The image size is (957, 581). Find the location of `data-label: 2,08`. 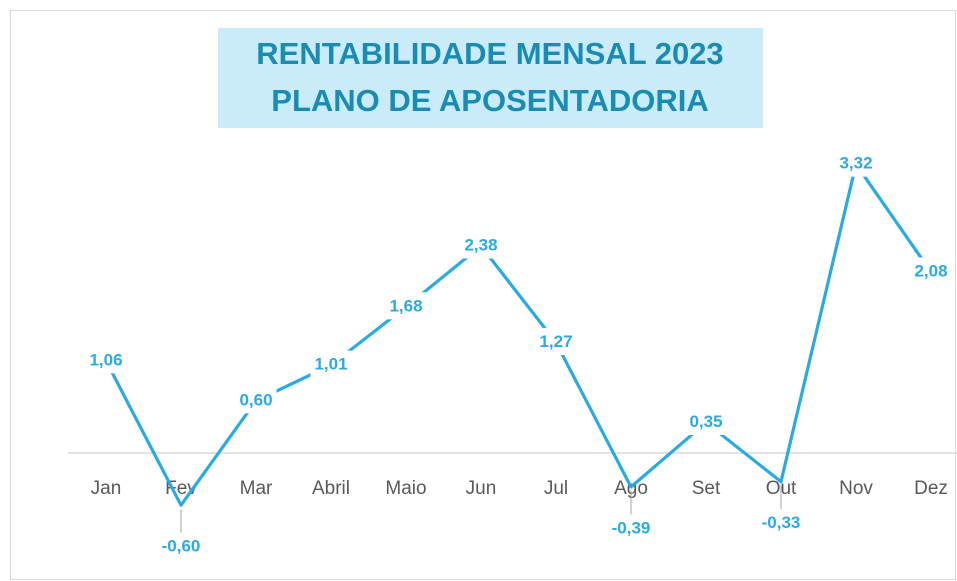

data-label: 2,08 is located at coordinates (930, 271).